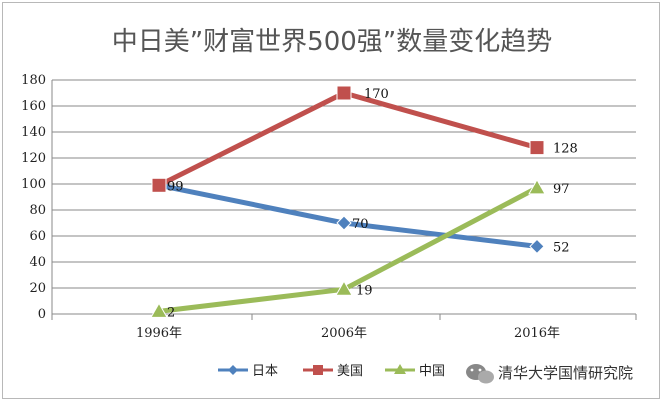  What do you see at coordinates (37, 197) in the screenshot?
I see `y-axis: 0 20 40 60 80 100 120 140 160 180` at bounding box center [37, 197].